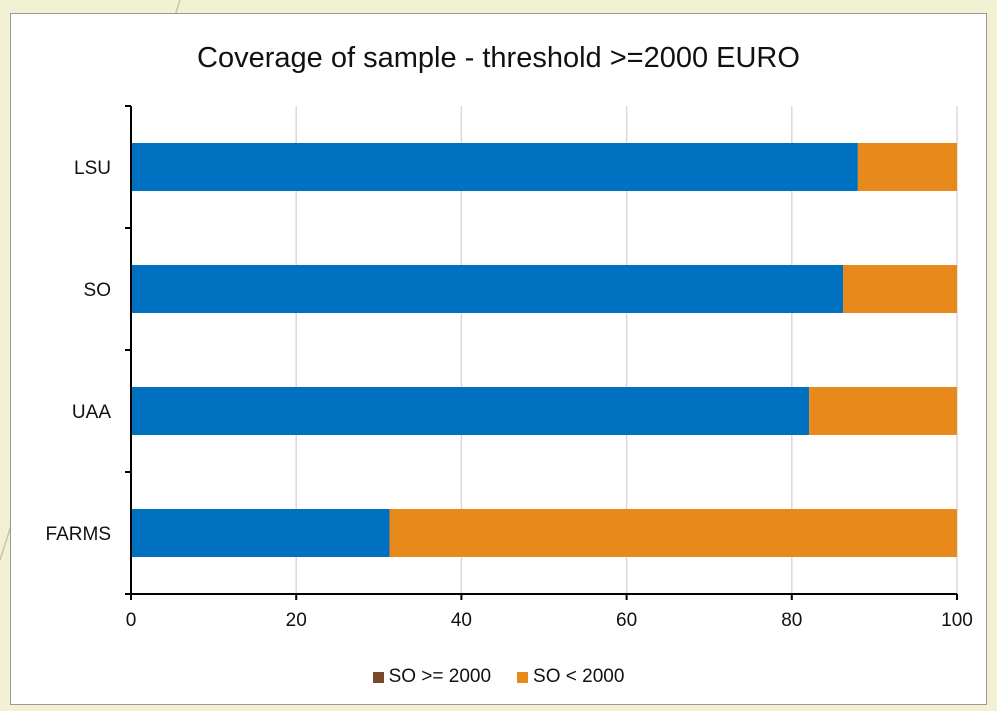 The width and height of the screenshot is (997, 711). I want to click on legend-item-so-ge-2000: SO >= 2000, so click(432, 677).